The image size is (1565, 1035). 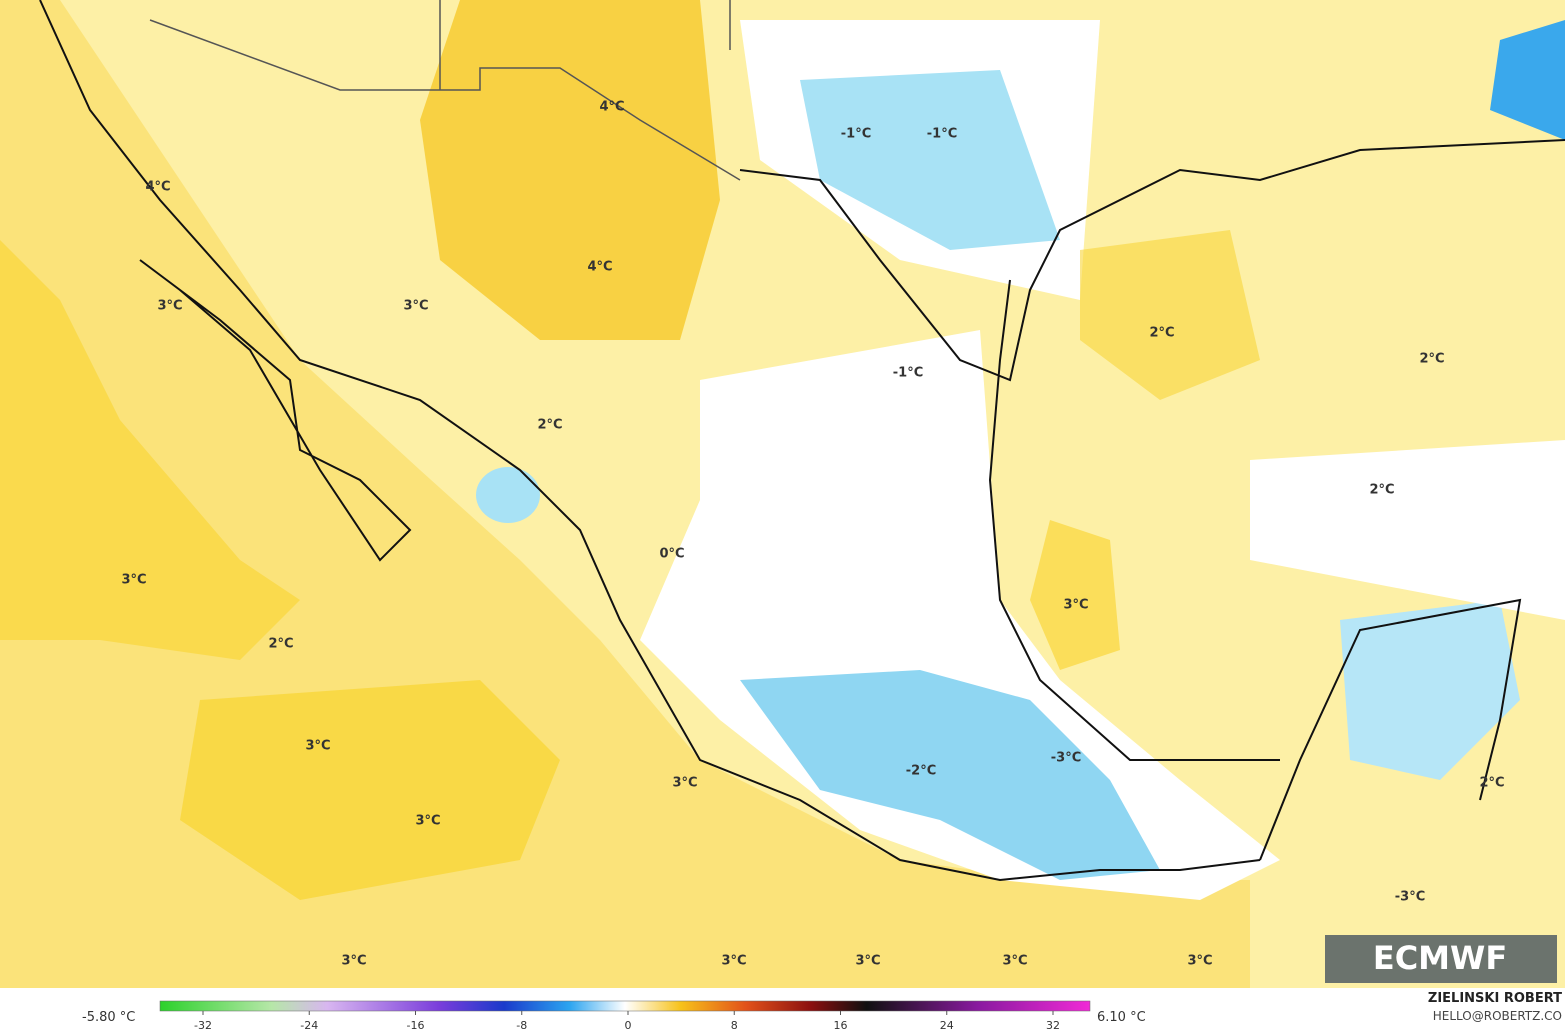 I want to click on logo-box, so click(x=1441, y=959).